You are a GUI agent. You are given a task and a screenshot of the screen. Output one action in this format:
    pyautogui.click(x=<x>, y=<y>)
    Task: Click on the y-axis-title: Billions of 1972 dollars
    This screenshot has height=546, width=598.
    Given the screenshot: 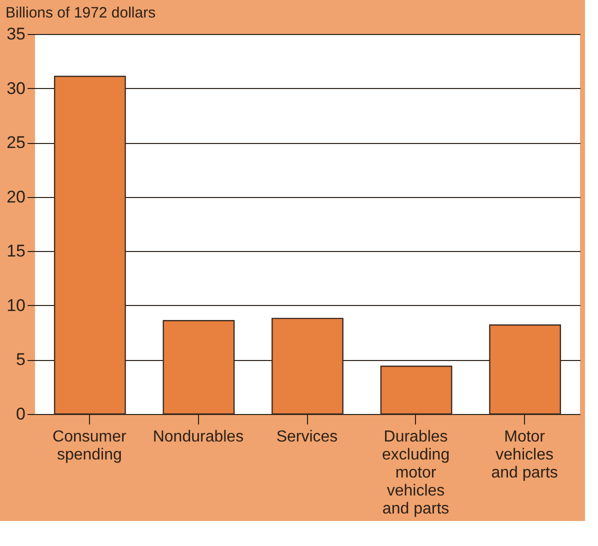 What is the action you would take?
    pyautogui.click(x=81, y=13)
    